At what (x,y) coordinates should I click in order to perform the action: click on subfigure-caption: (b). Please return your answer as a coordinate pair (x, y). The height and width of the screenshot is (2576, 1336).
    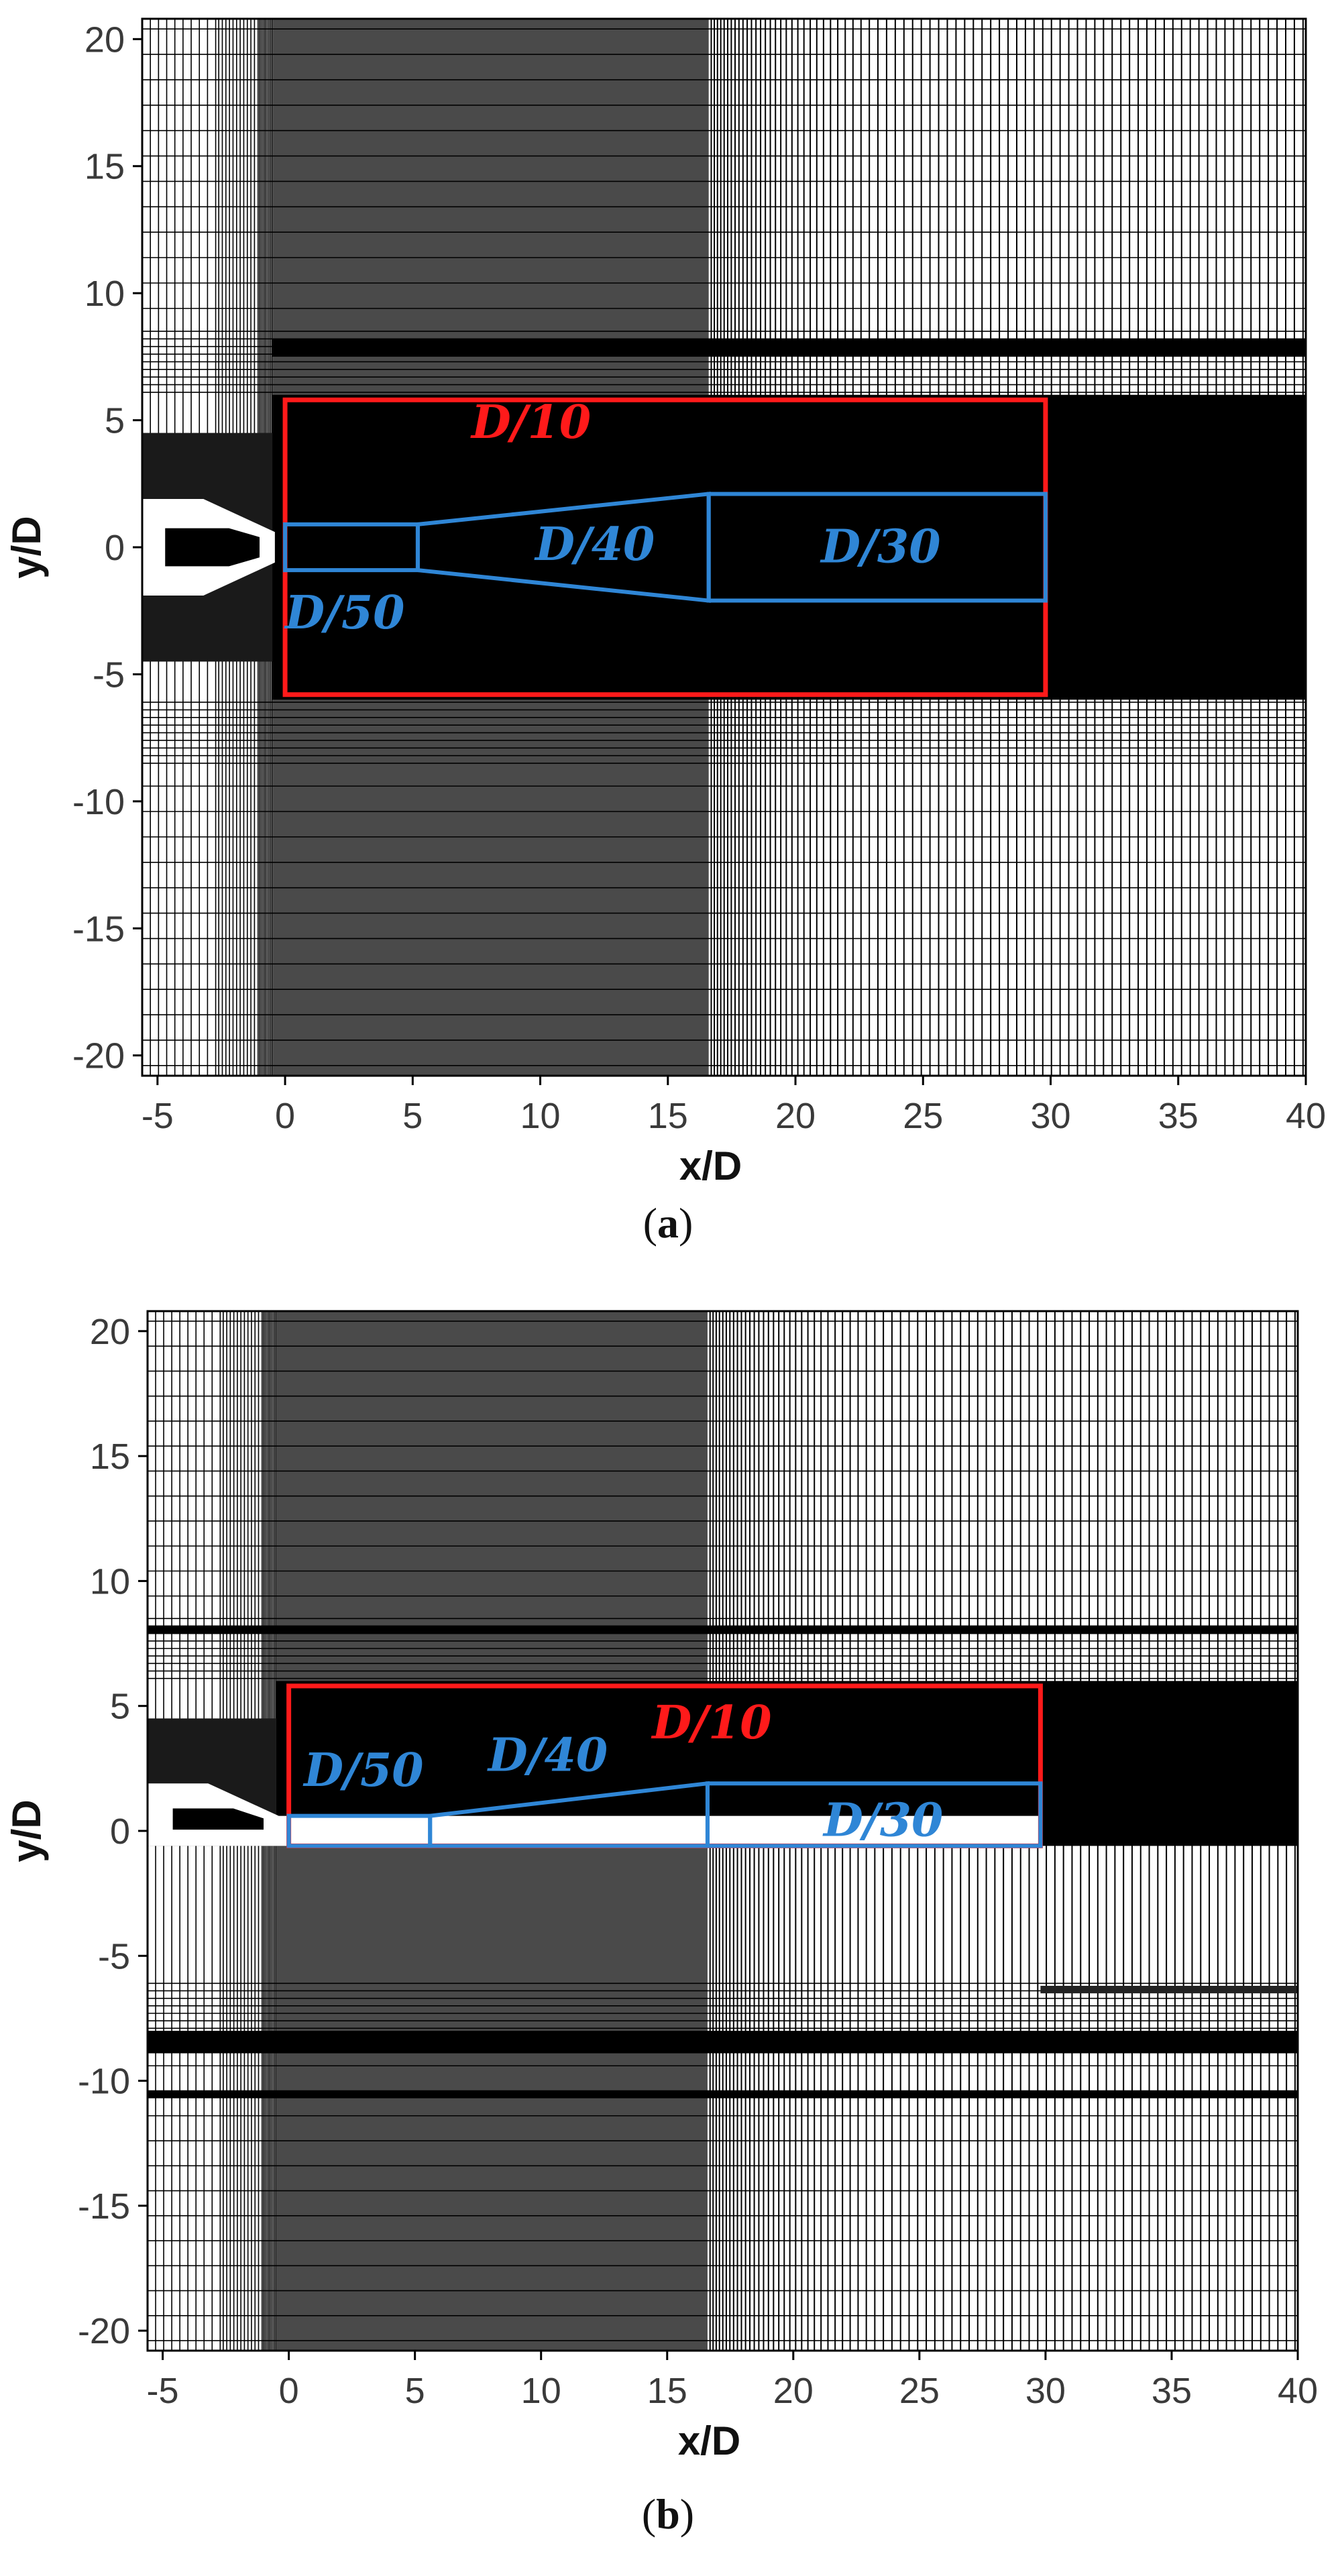
    Looking at the image, I should click on (668, 2514).